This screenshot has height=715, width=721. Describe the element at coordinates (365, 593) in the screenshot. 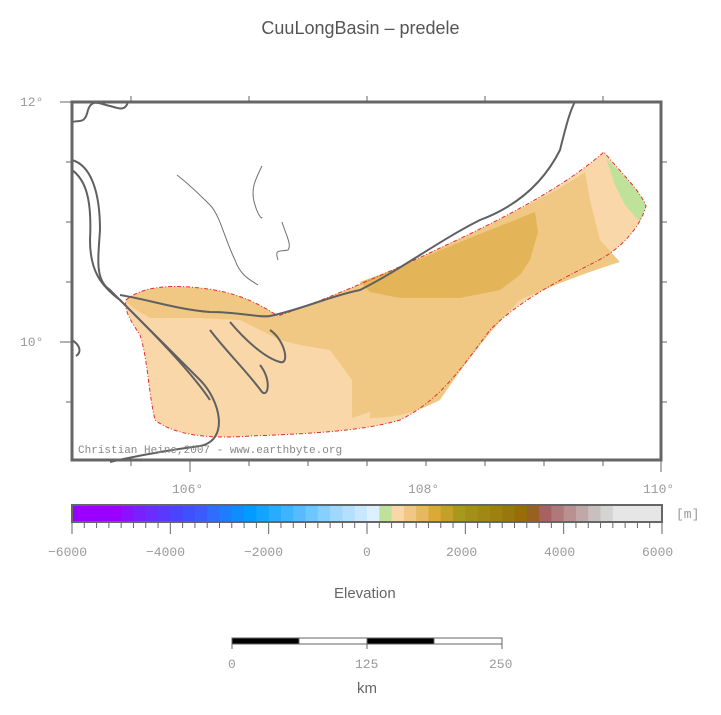

I see `colorbar-title: Elevation` at that location.